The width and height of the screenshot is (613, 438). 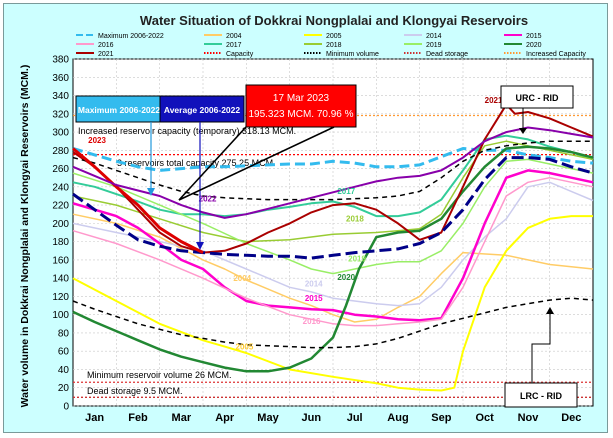 What do you see at coordinates (200, 246) in the screenshot?
I see `avg-arrow-head` at bounding box center [200, 246].